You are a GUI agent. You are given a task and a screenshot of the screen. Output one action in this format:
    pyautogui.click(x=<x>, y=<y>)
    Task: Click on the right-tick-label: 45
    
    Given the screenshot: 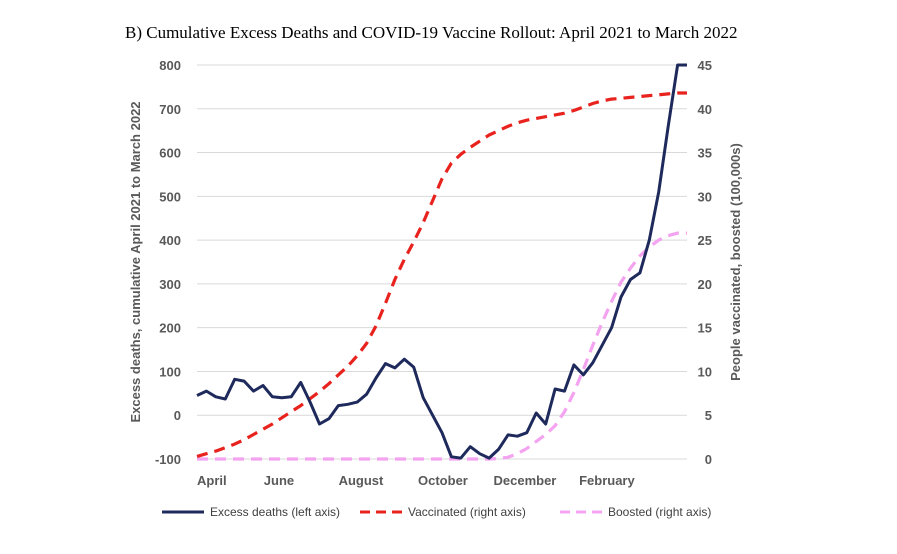 What is the action you would take?
    pyautogui.click(x=705, y=65)
    